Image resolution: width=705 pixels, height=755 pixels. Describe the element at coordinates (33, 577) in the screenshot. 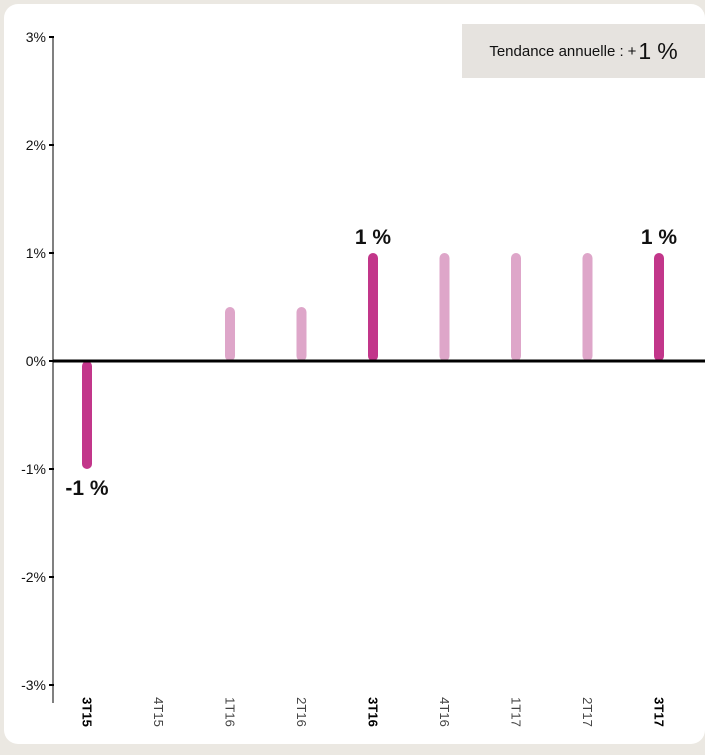

I see `y-tick-label: -2%` at that location.